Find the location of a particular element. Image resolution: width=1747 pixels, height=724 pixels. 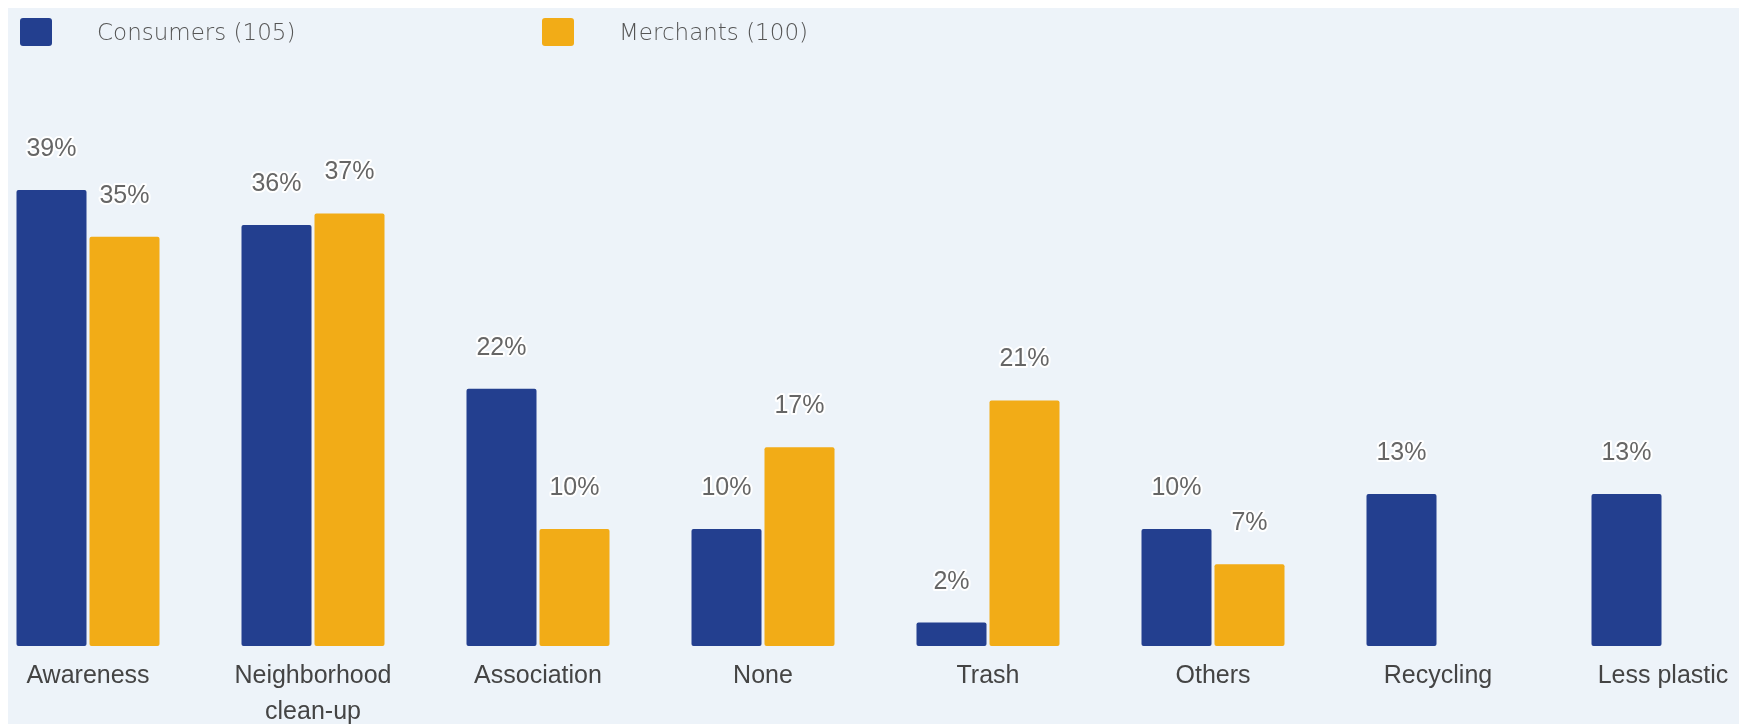

data-label: 7% is located at coordinates (1249, 521).